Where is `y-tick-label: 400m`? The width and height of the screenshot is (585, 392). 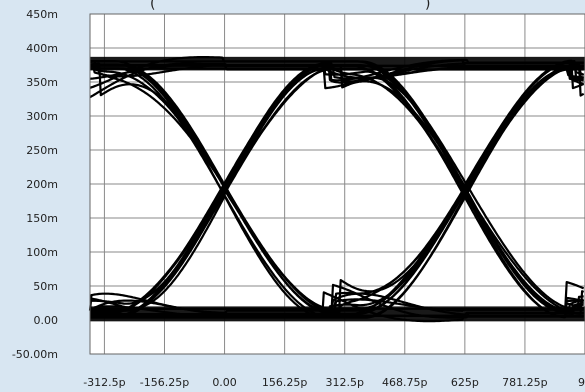 y-tick-label: 400m is located at coordinates (42, 48).